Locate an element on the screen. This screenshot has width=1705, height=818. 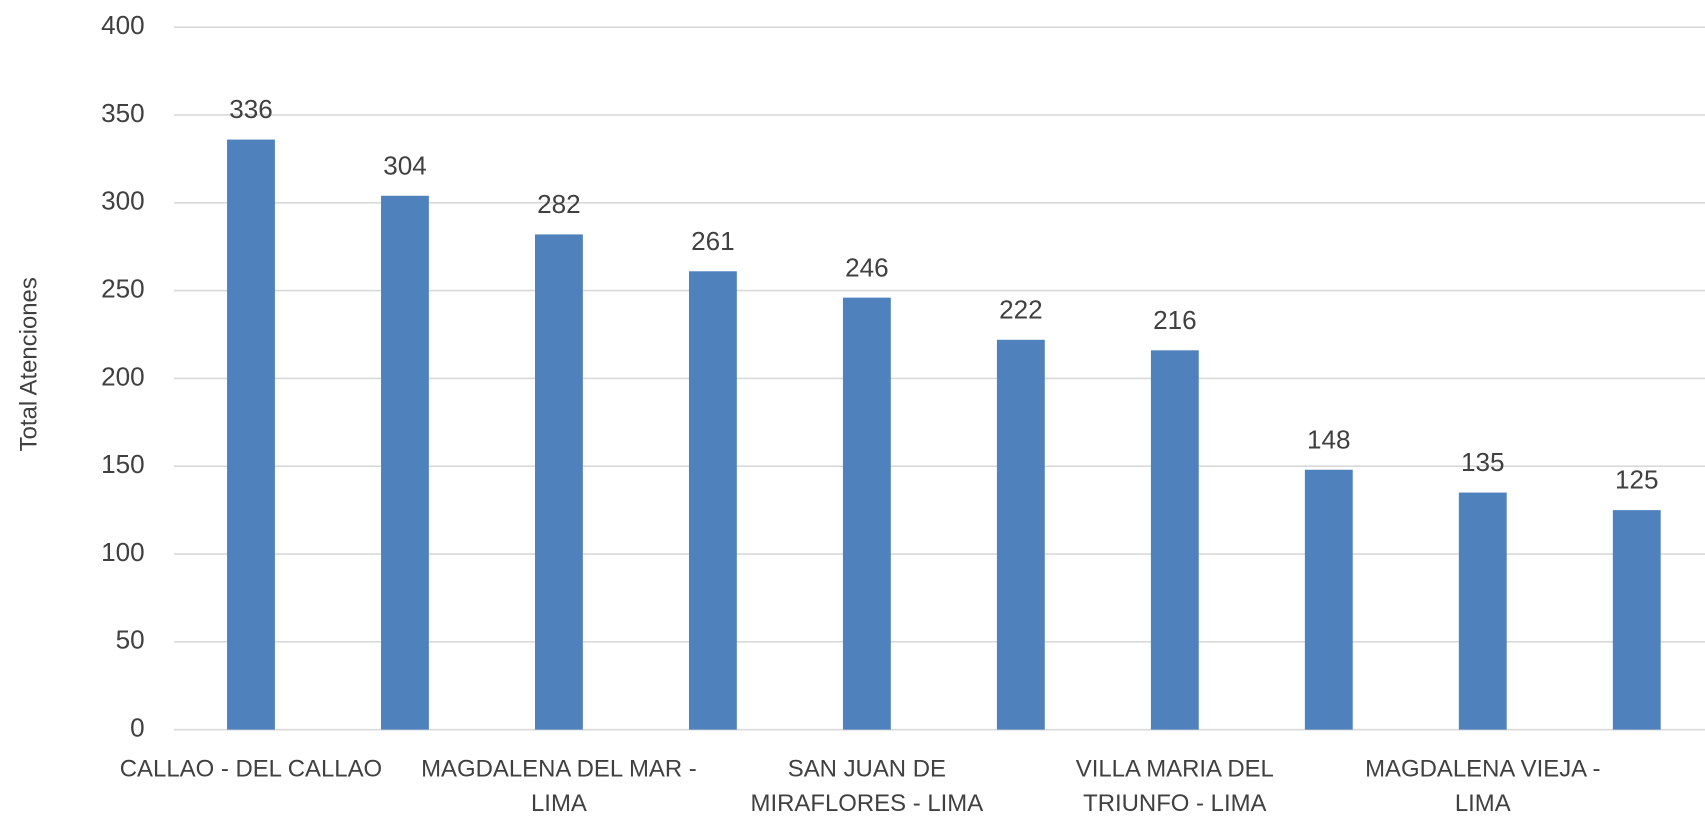
x-tick-label: VILLA MARIA DEL TRIUNFO - LIMA is located at coordinates (1174, 785).